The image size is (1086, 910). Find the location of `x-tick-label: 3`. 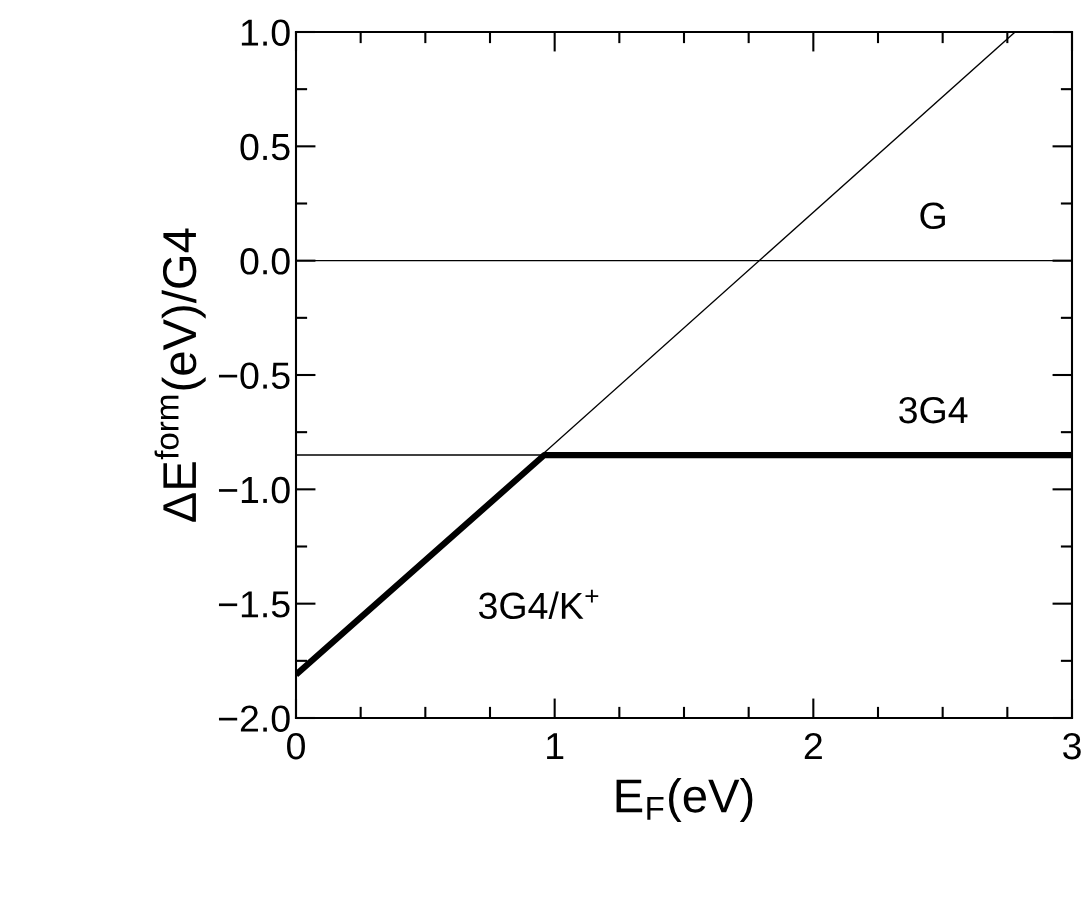

x-tick-label: 3 is located at coordinates (1072, 746).